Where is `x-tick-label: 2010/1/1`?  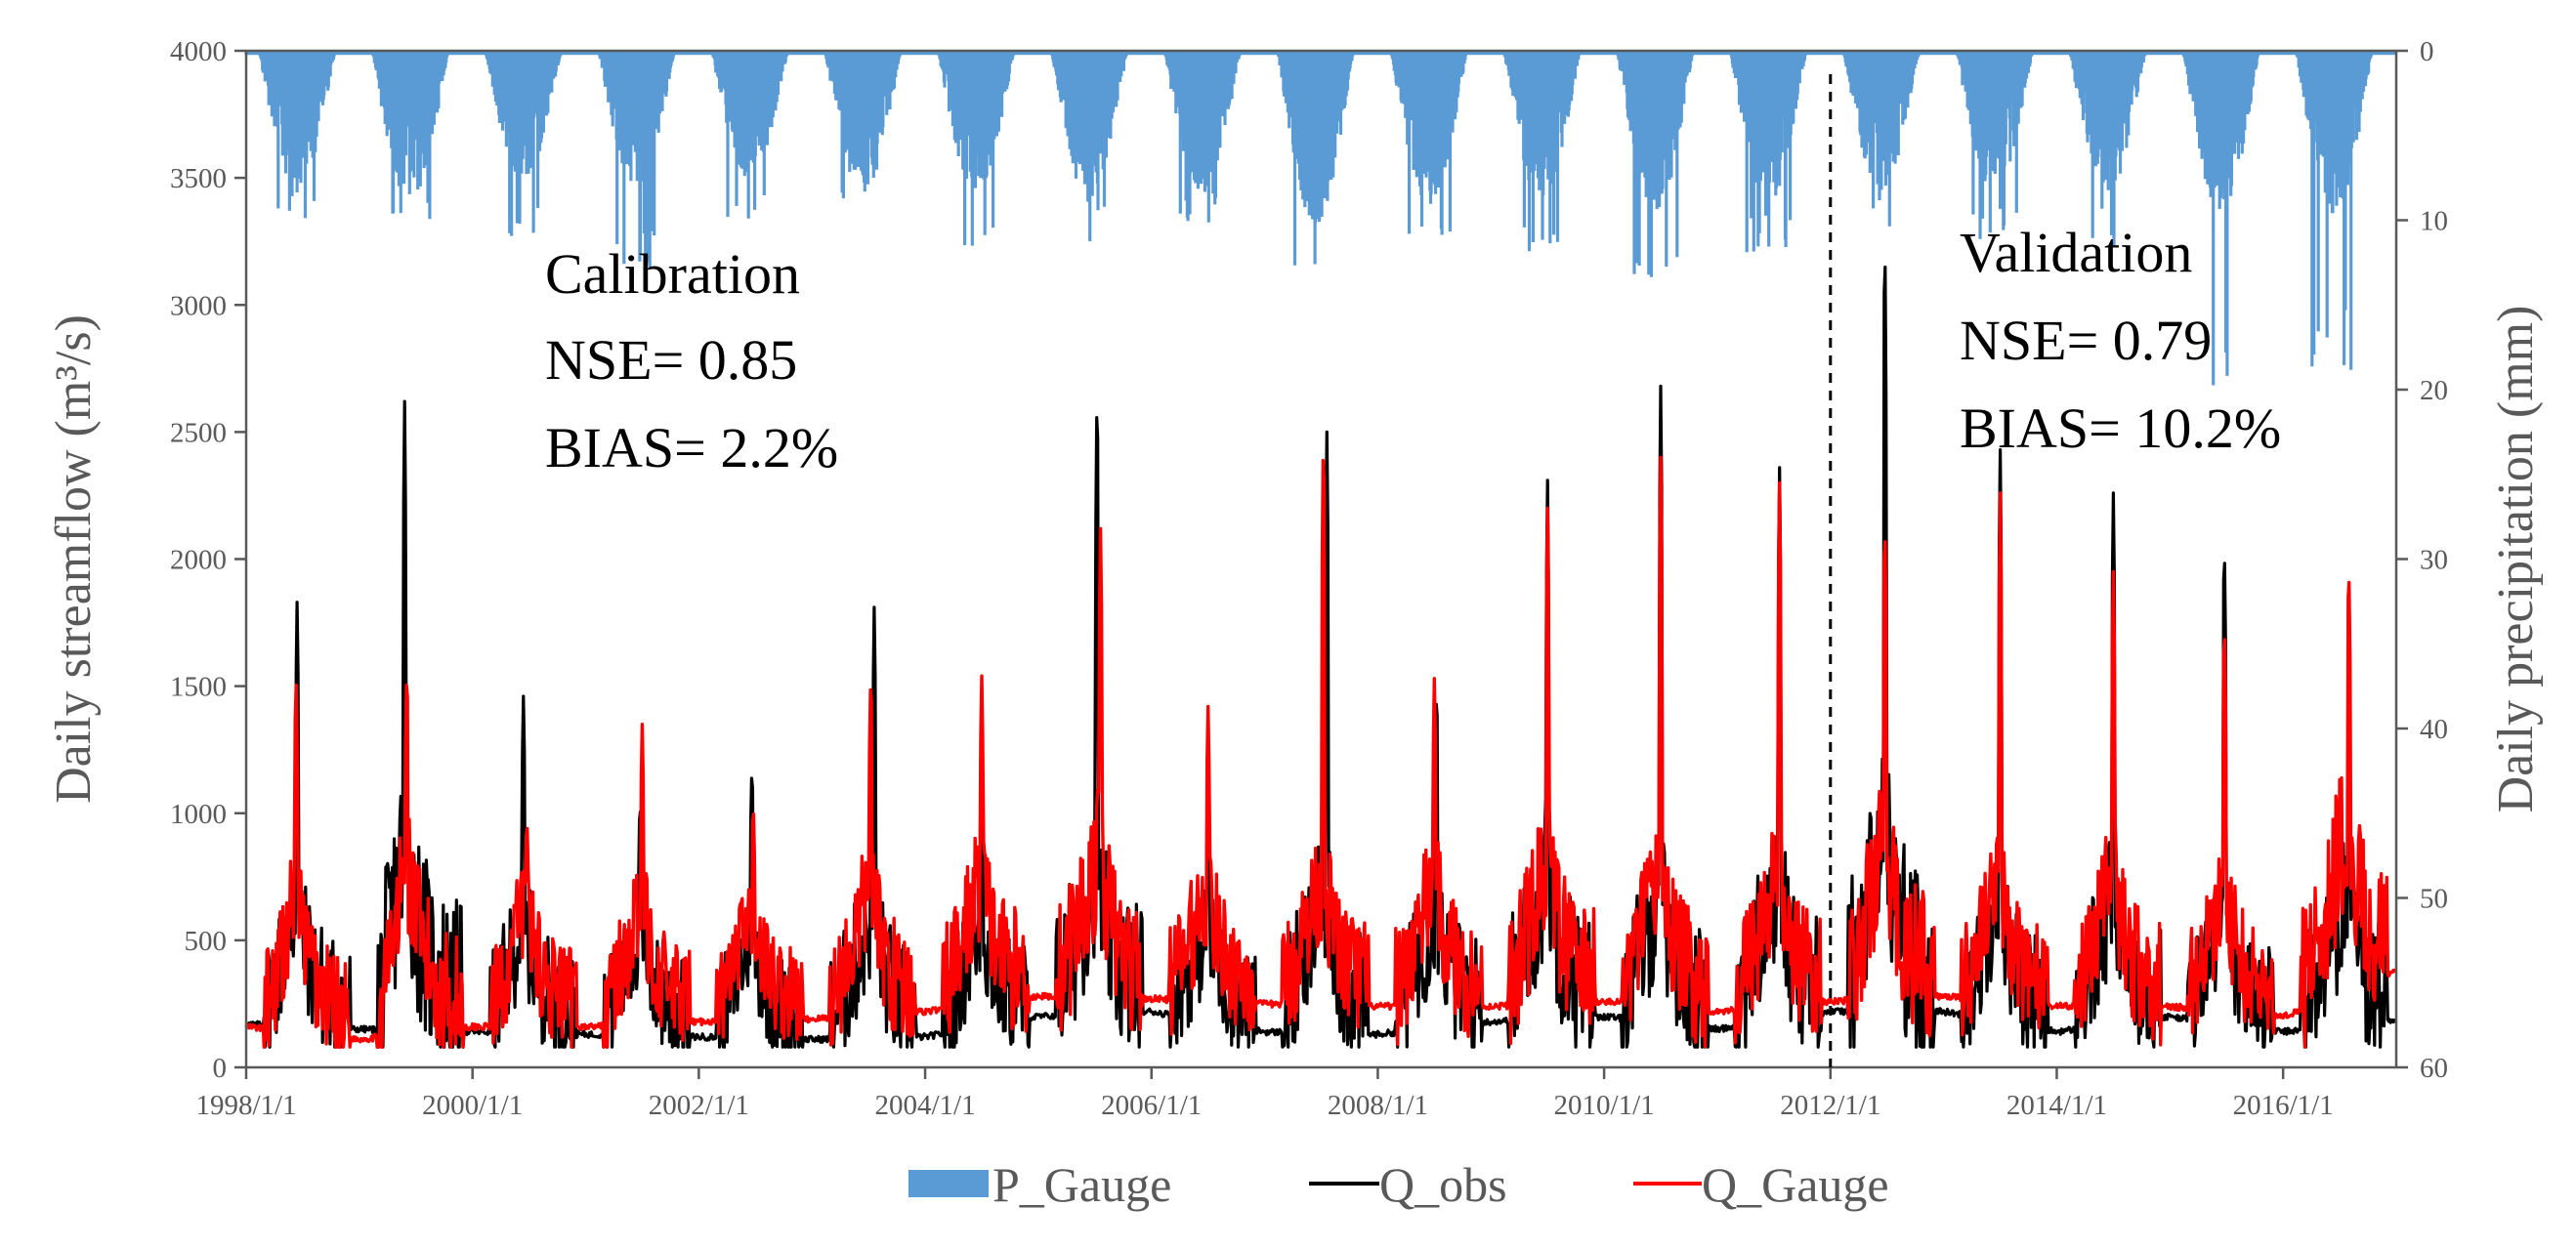
x-tick-label: 2010/1/1 is located at coordinates (1604, 1105).